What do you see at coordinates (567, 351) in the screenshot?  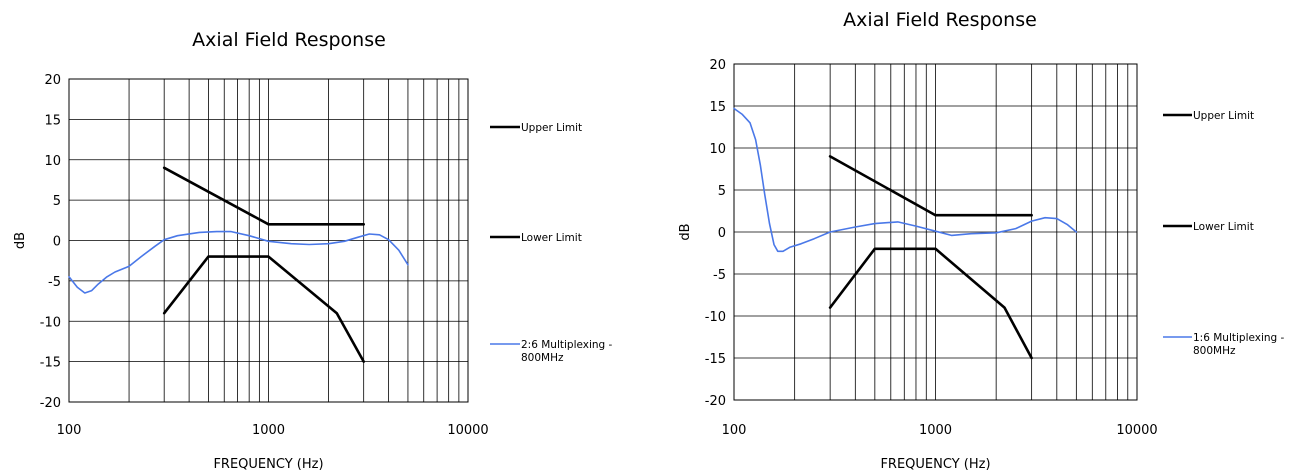 I see `legend-label: 2:6 Multiplexing -800MHz` at bounding box center [567, 351].